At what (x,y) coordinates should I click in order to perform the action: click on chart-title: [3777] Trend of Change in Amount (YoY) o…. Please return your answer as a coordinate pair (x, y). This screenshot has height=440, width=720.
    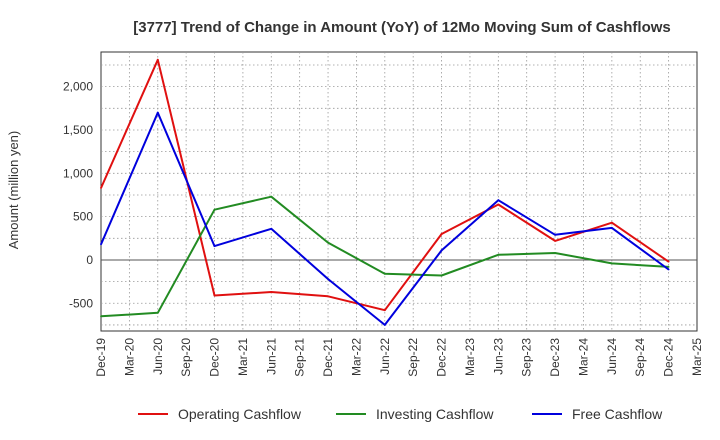
    Looking at the image, I should click on (402, 27).